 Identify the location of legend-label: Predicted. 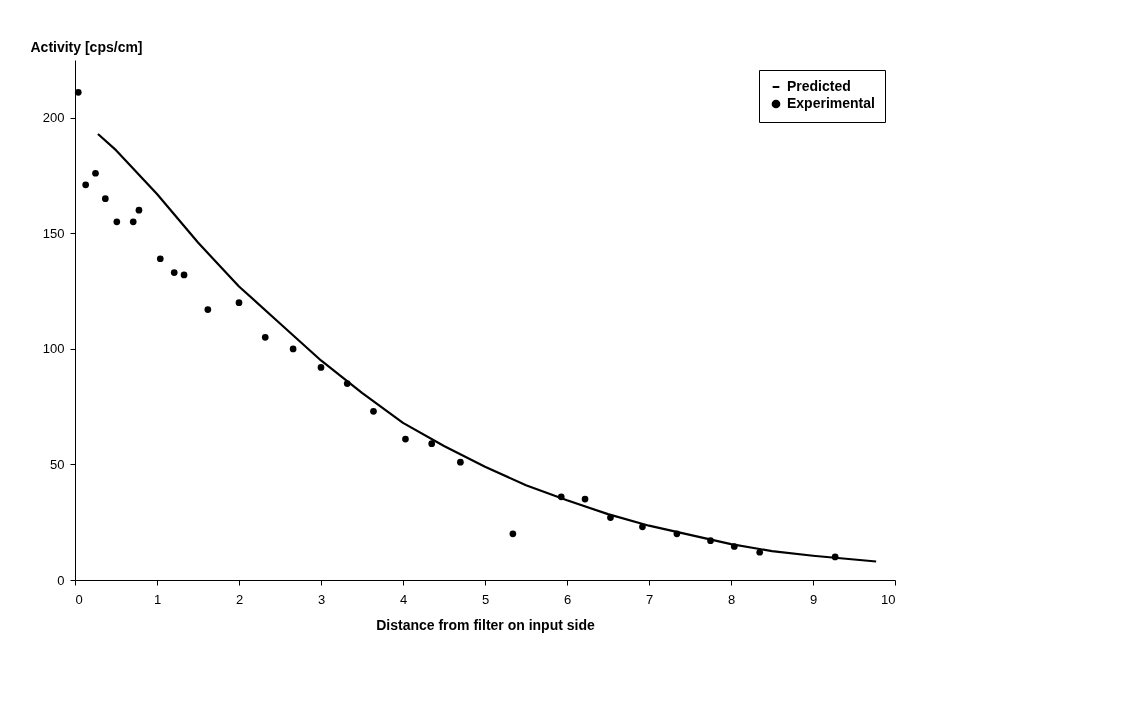
(819, 86).